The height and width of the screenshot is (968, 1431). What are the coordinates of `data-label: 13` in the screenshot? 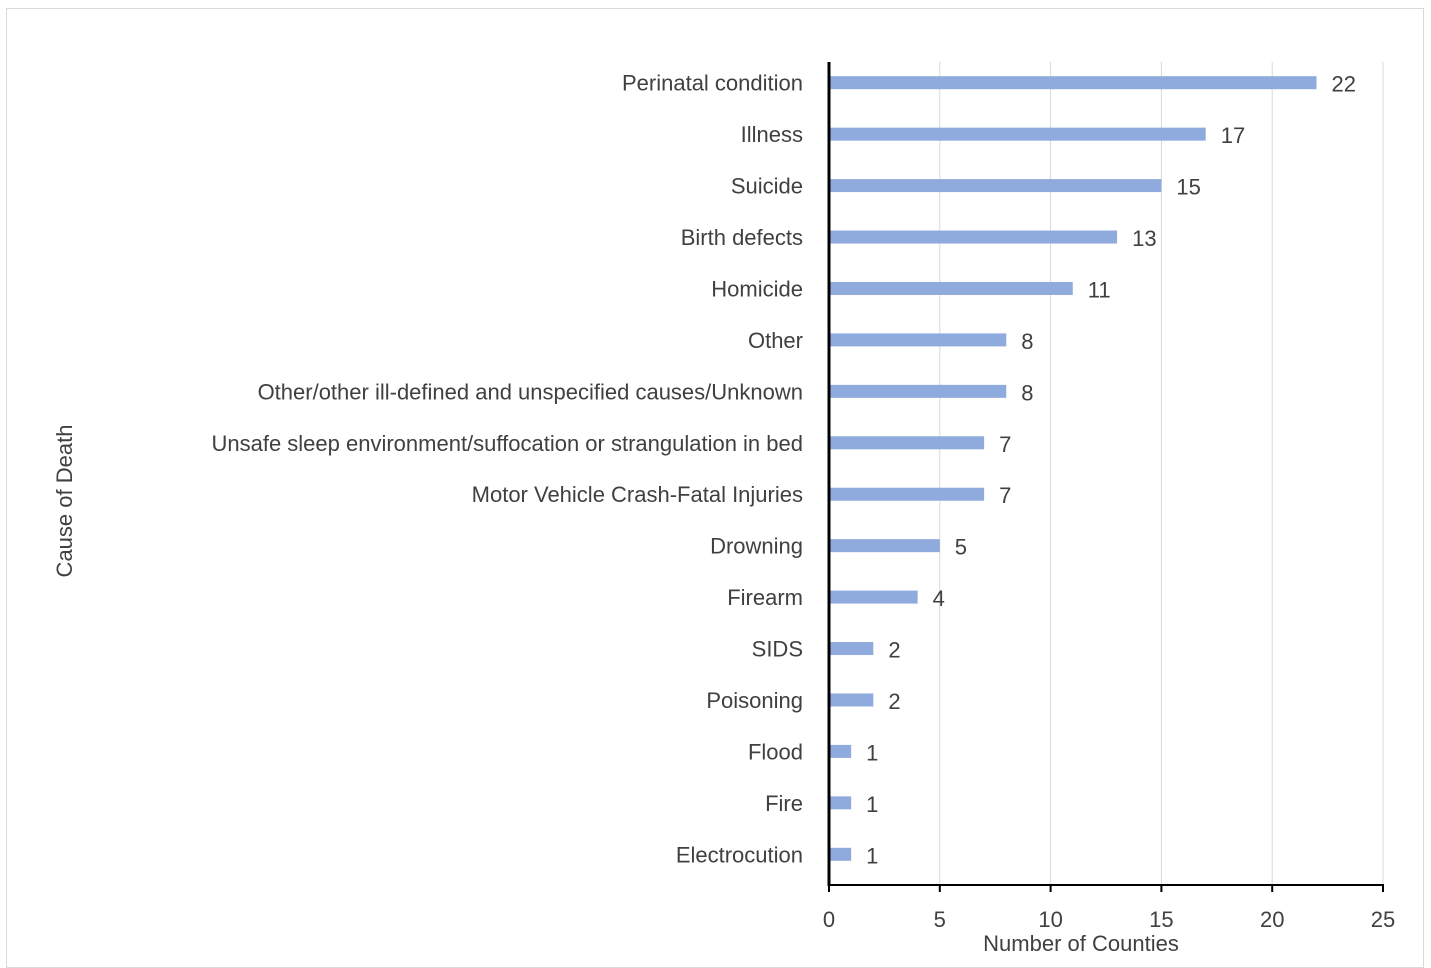 It's located at (1144, 238).